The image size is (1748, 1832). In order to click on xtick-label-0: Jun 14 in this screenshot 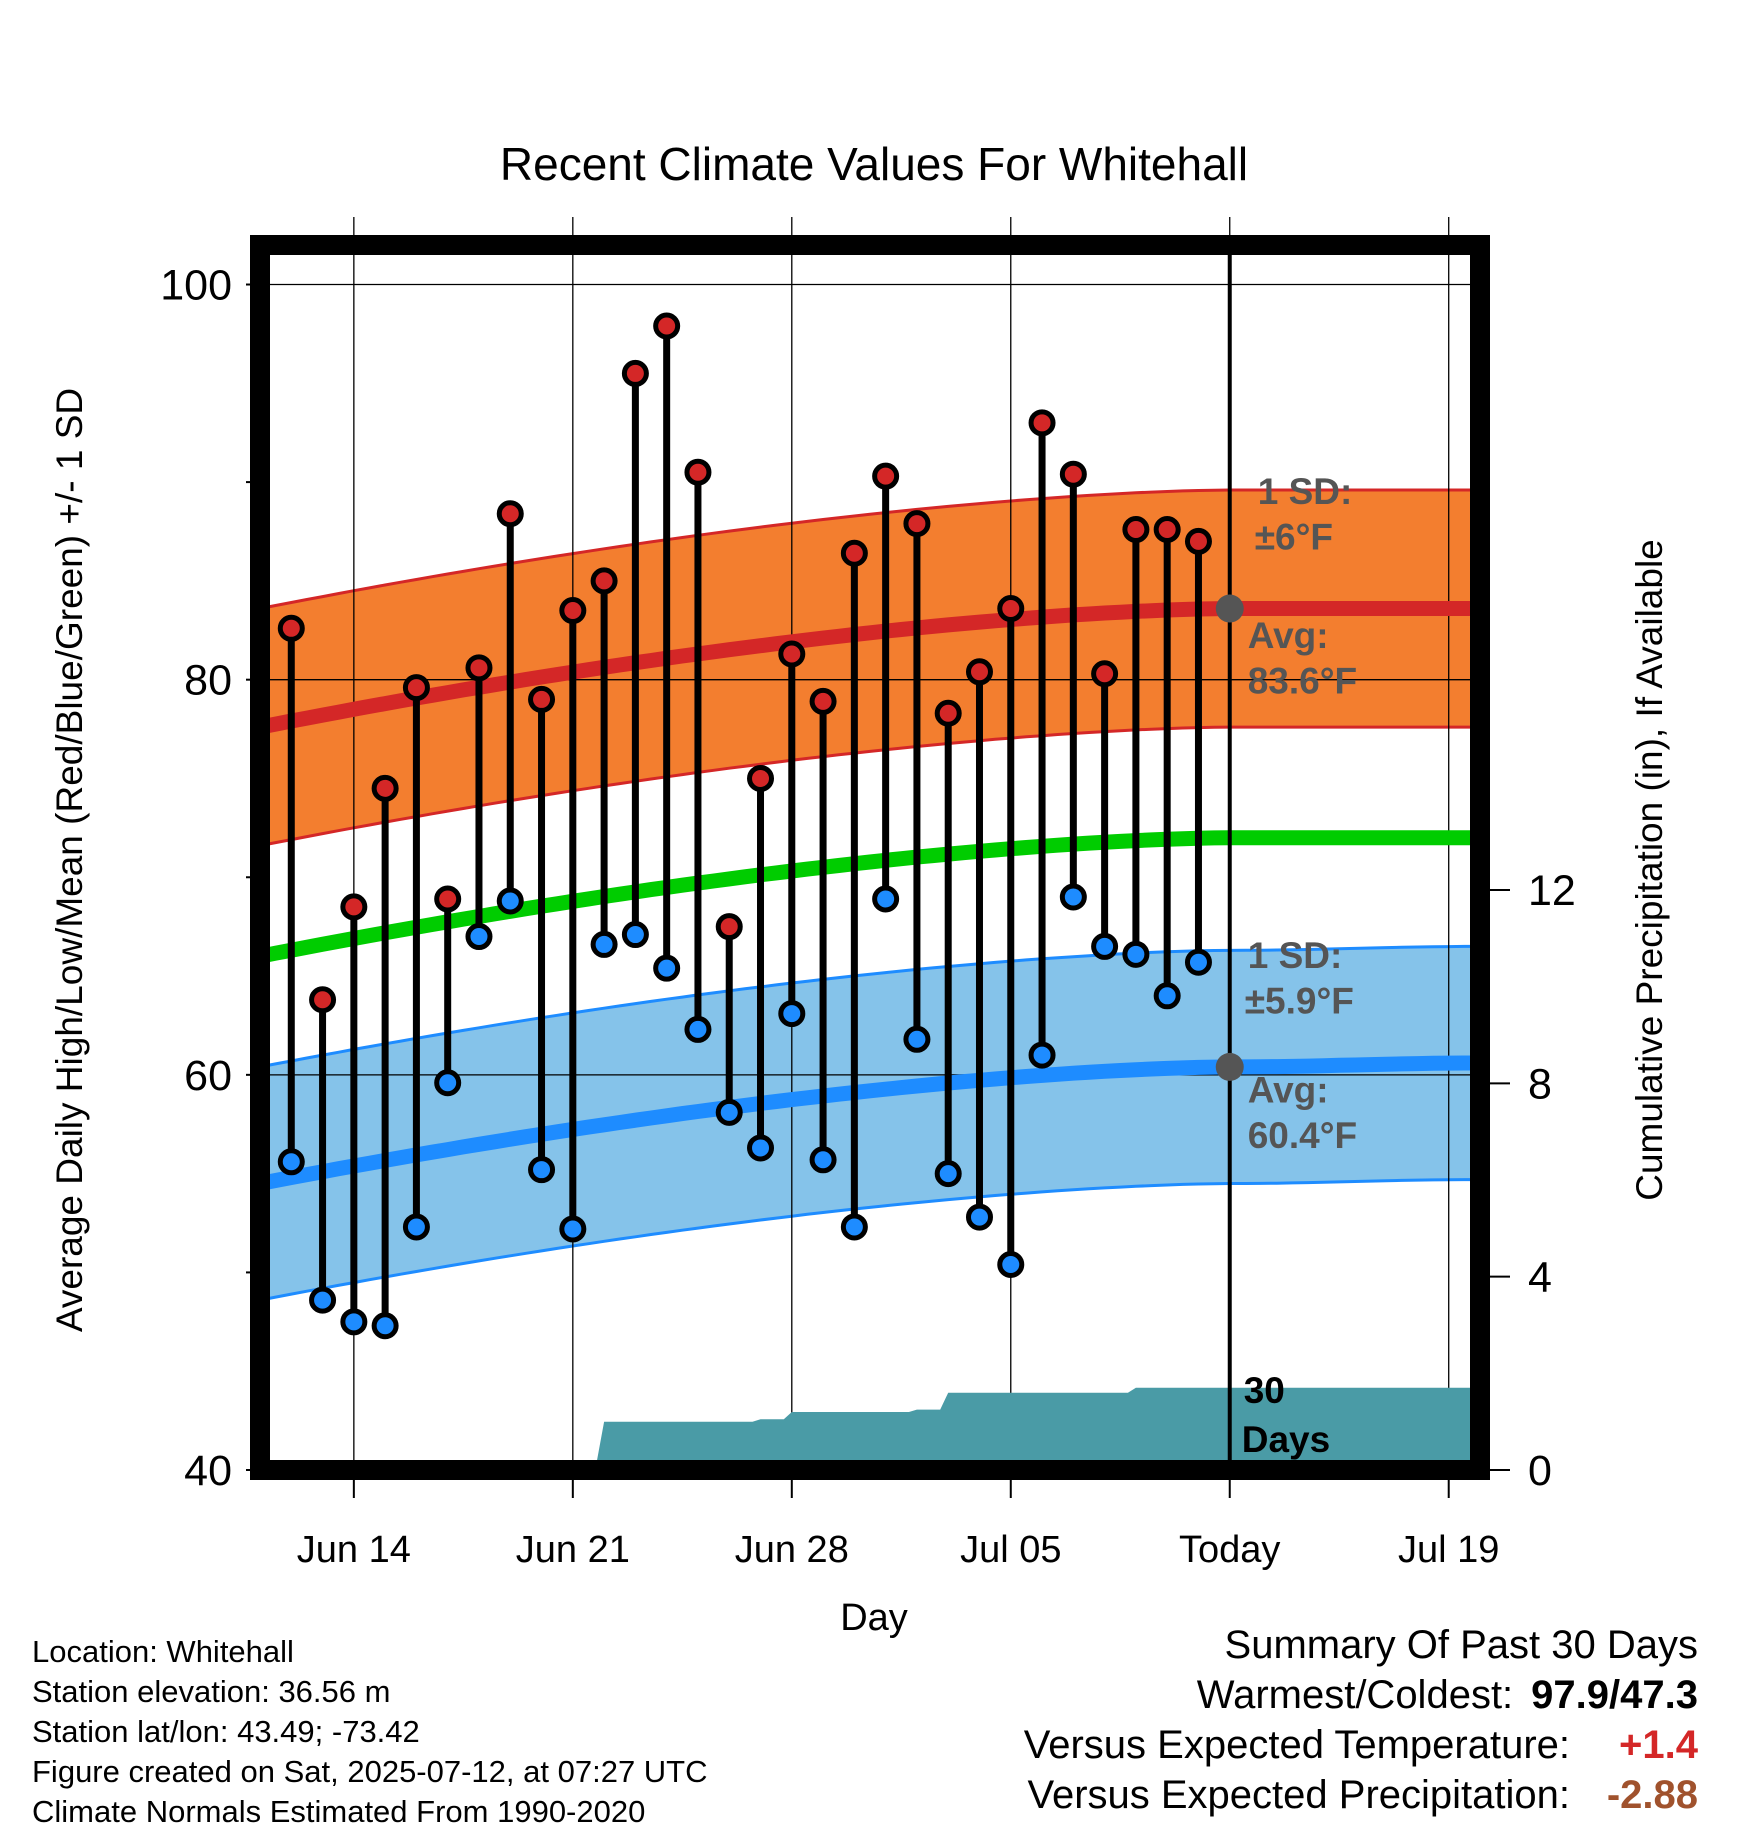, I will do `click(354, 1550)`.